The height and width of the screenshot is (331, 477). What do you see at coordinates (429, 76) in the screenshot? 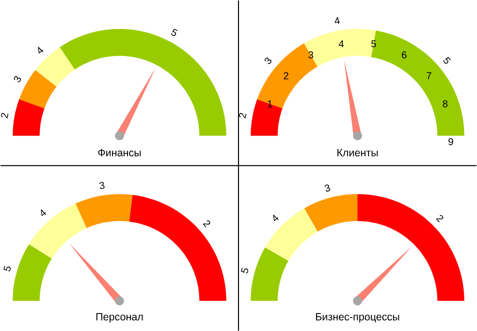
I see `text: 7` at bounding box center [429, 76].